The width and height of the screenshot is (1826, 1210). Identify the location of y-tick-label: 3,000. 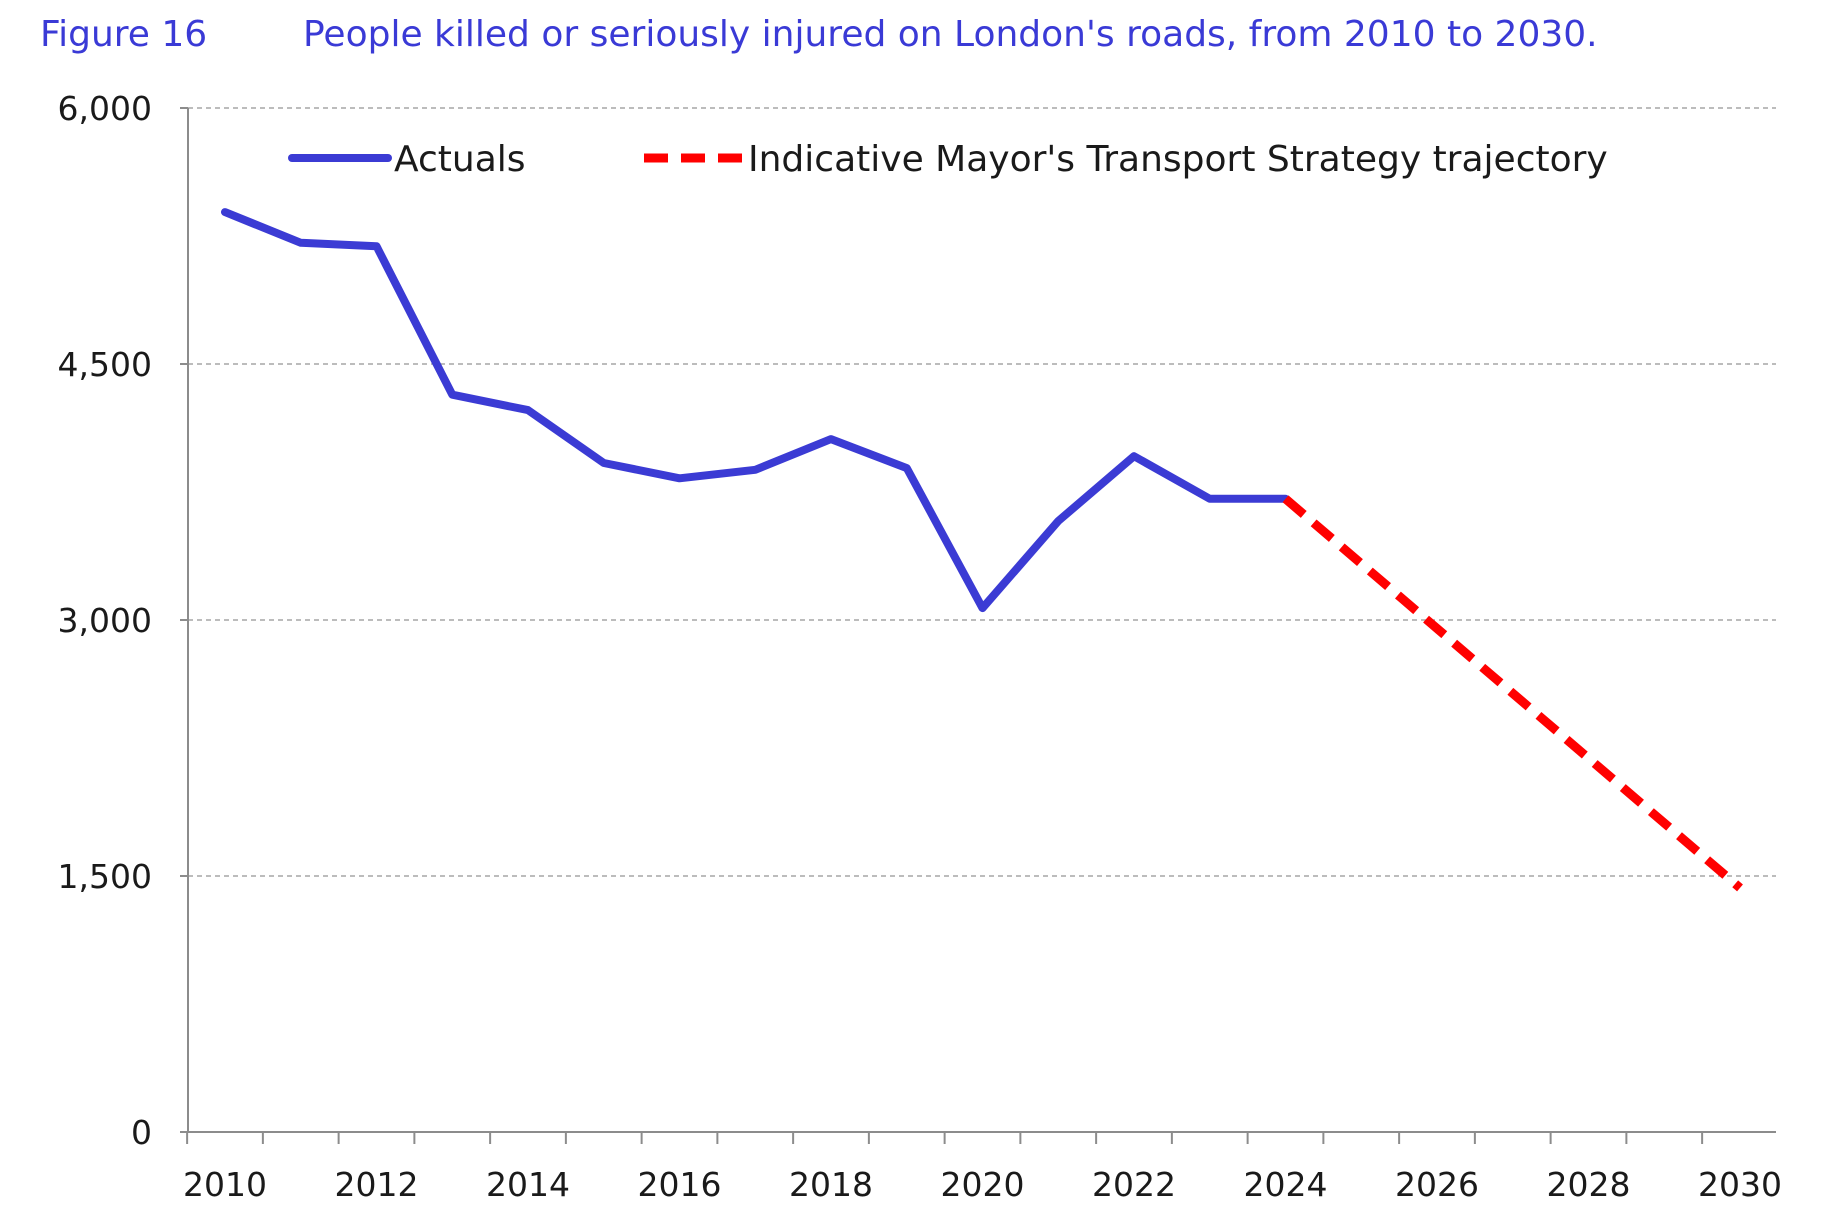
(105, 620).